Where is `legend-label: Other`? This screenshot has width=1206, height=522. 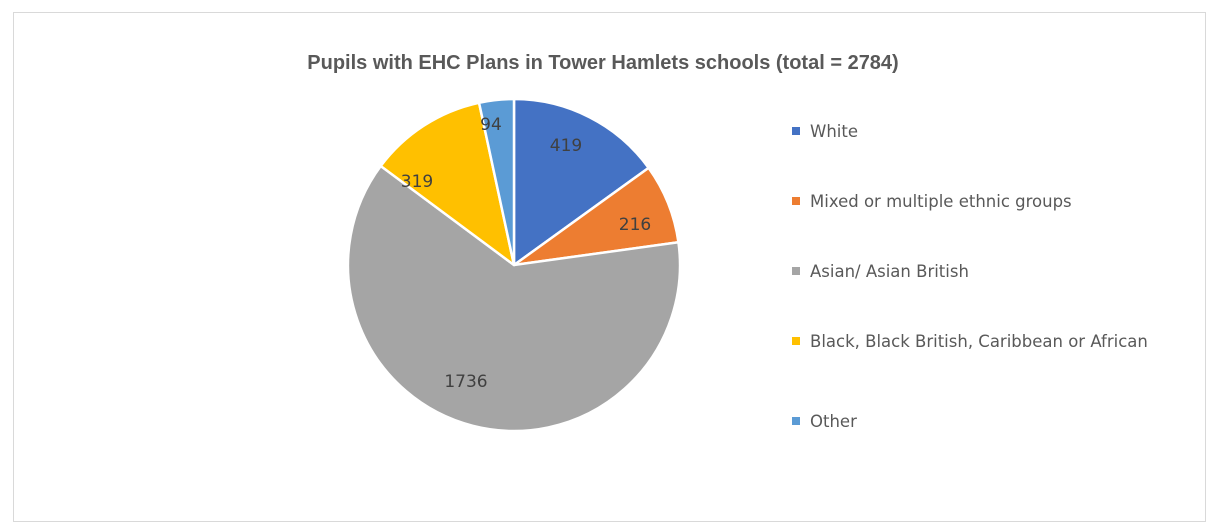
legend-label: Other is located at coordinates (833, 421).